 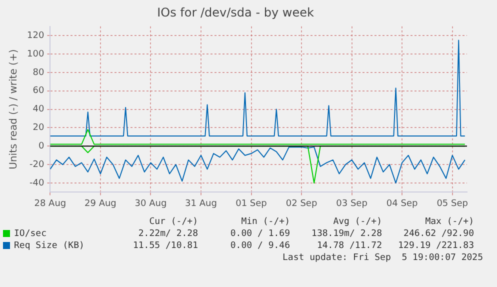 What do you see at coordinates (30, 234) in the screenshot?
I see `legend-label: IO/sec` at bounding box center [30, 234].